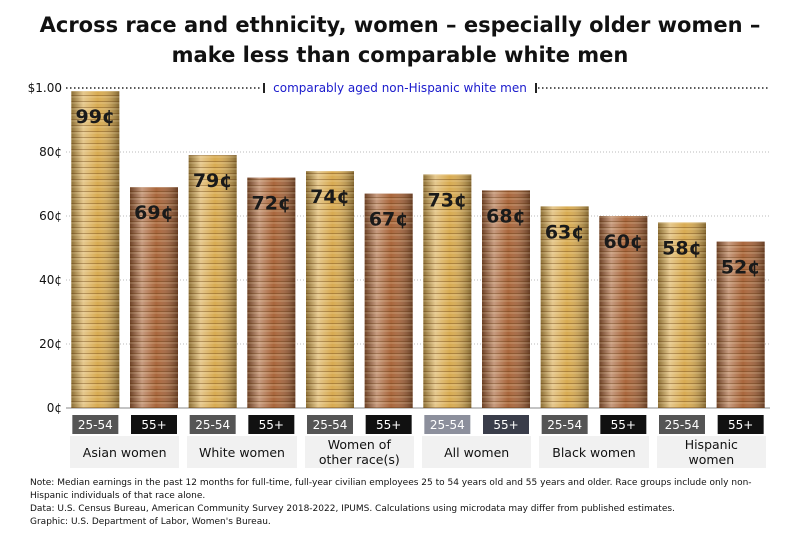 This screenshot has height=550, width=800. I want to click on value-label: 74¢, so click(330, 197).